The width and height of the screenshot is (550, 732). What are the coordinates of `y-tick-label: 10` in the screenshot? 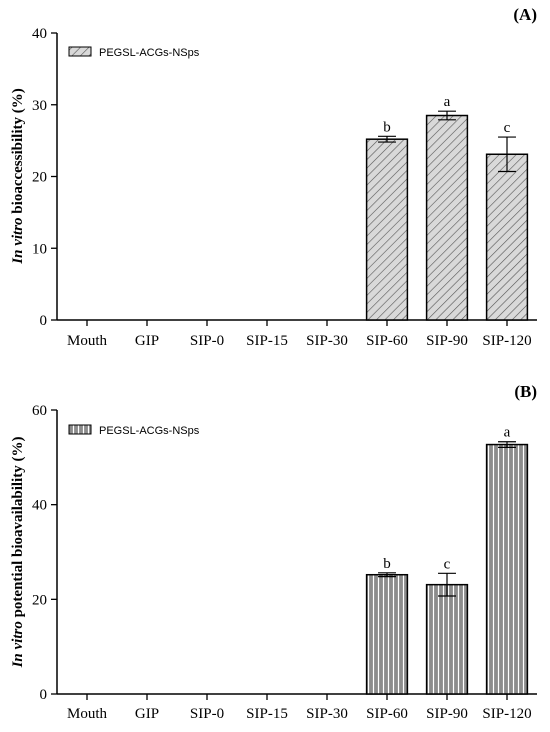 It's located at (39, 249).